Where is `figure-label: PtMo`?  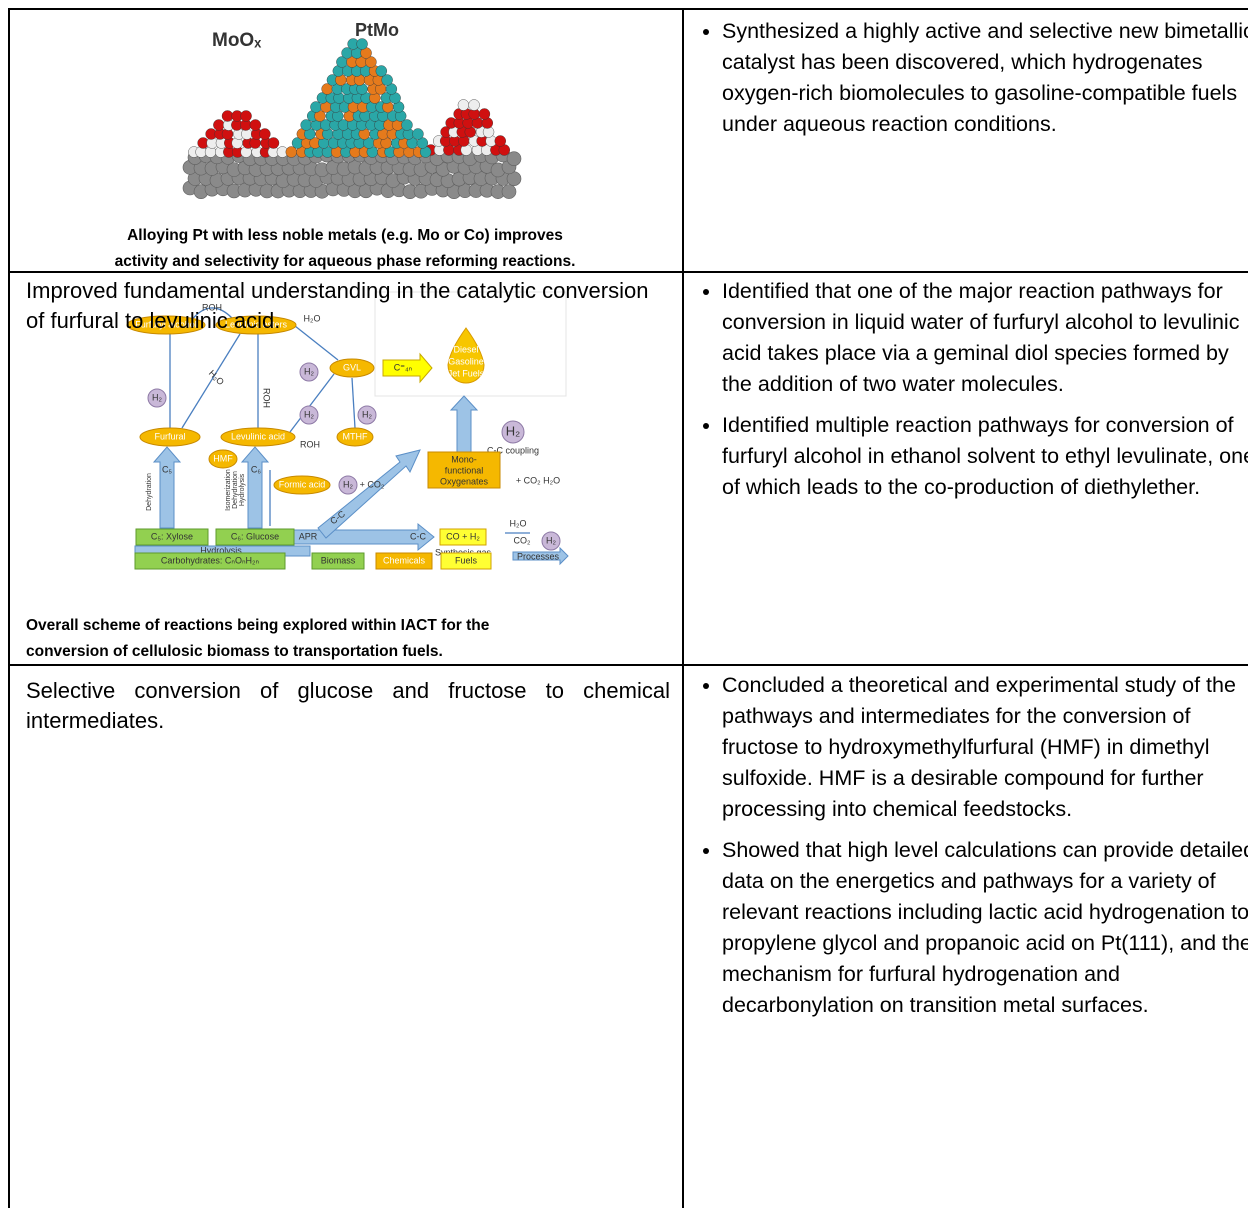
figure-label: PtMo is located at coordinates (377, 30).